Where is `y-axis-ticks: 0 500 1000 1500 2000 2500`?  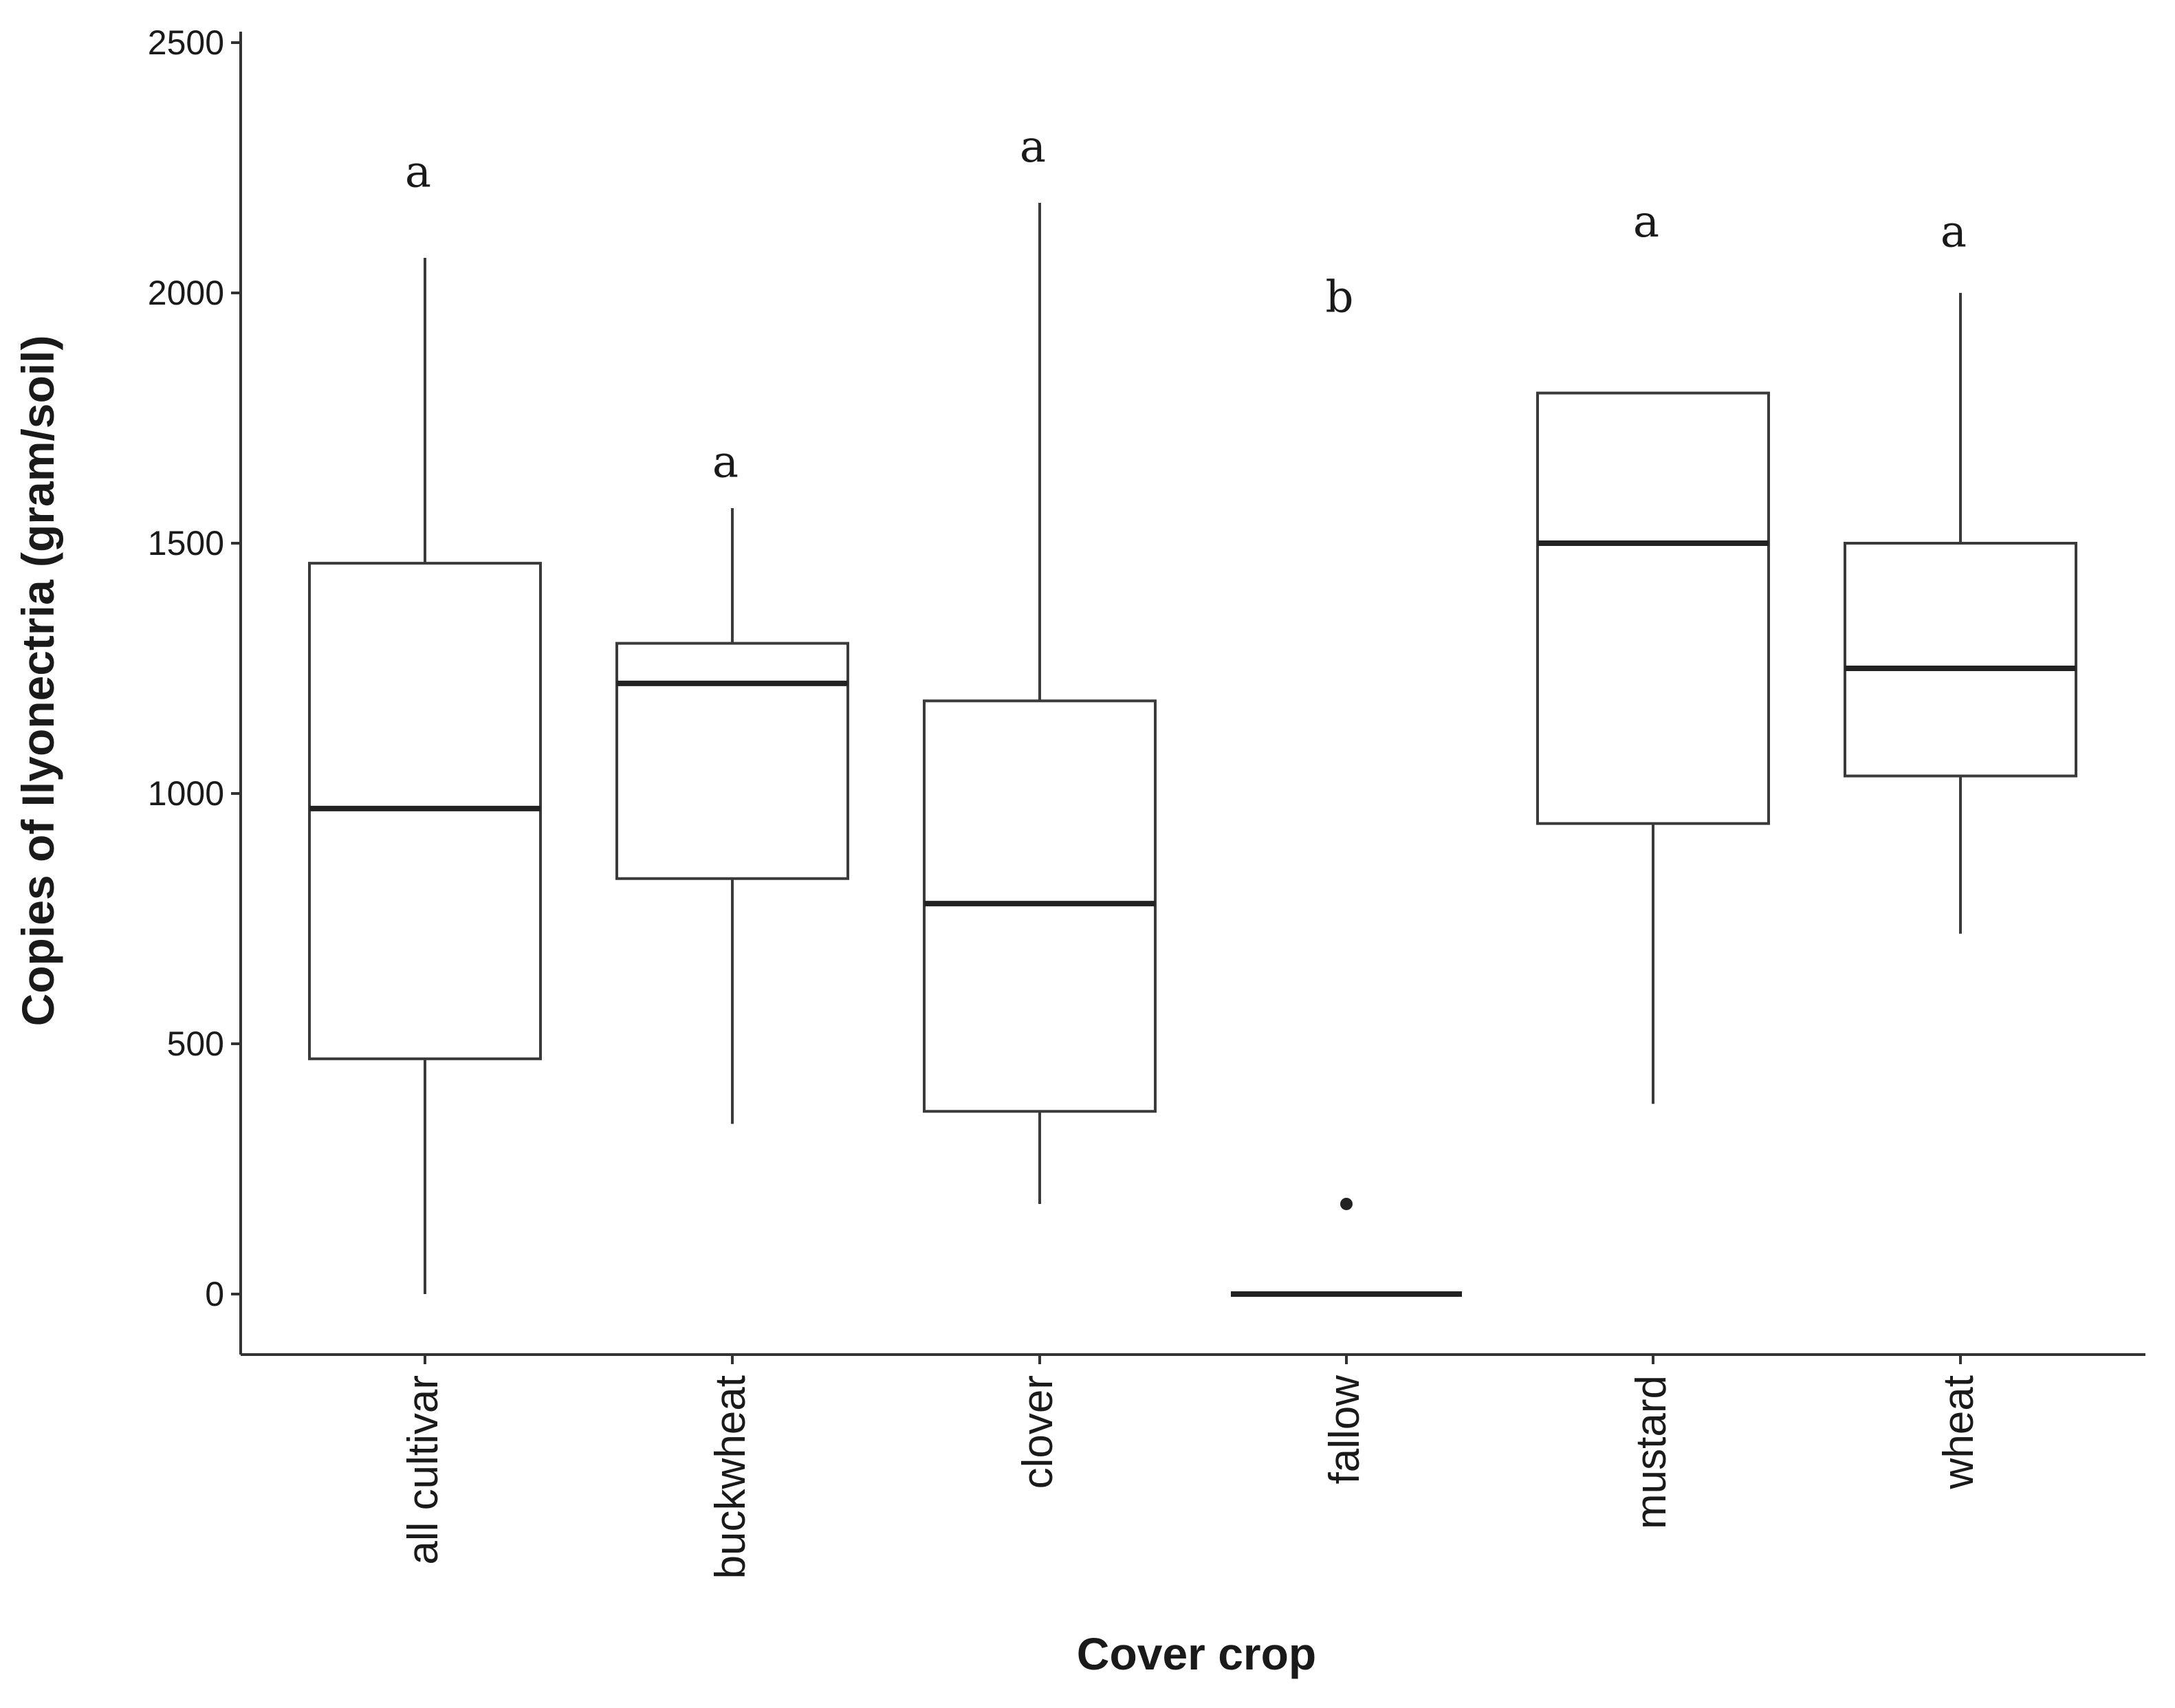 y-axis-ticks: 0 500 1000 1500 2000 2500 is located at coordinates (194, 668).